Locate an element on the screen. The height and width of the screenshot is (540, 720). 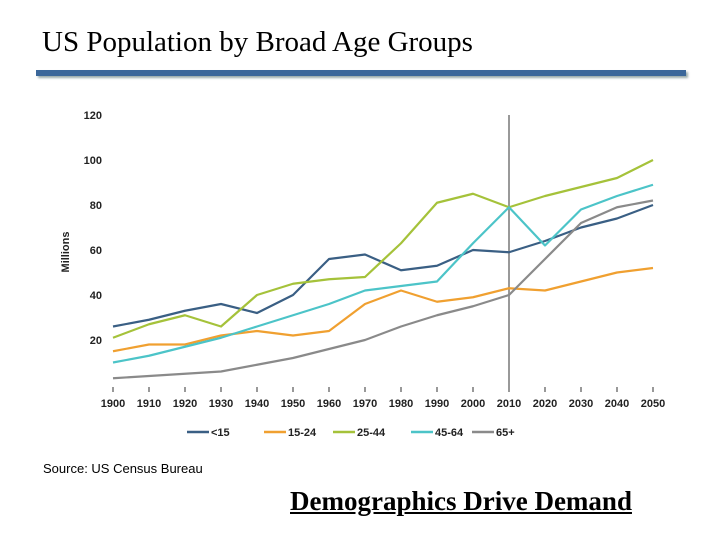
y-tick-label: 100 is located at coordinates (93, 161).